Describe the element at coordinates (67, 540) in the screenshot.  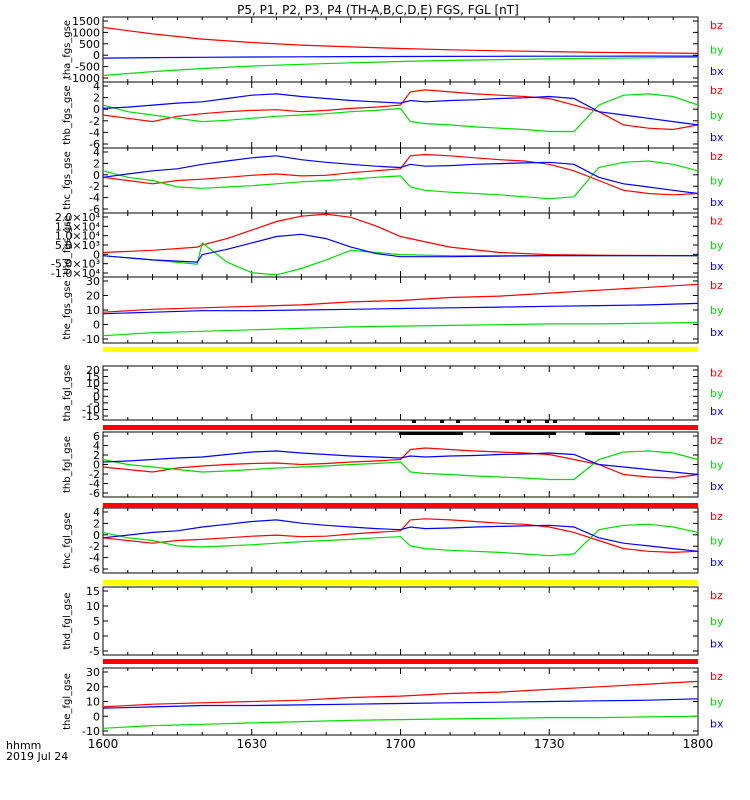
I see `y-axis-label: thc_fgl_gse` at that location.